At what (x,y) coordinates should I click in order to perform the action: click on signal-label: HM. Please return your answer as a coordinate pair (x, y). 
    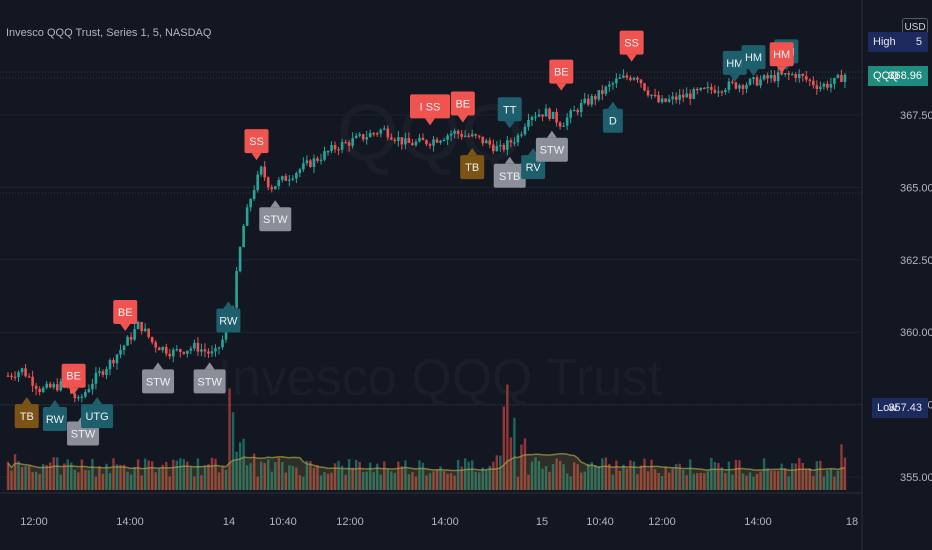
    Looking at the image, I should click on (753, 58).